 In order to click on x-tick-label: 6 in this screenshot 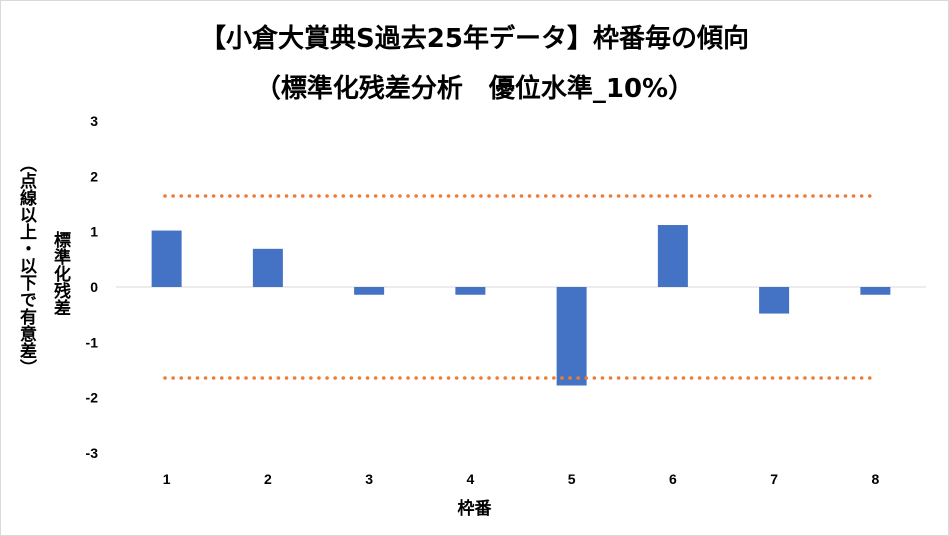, I will do `click(673, 479)`.